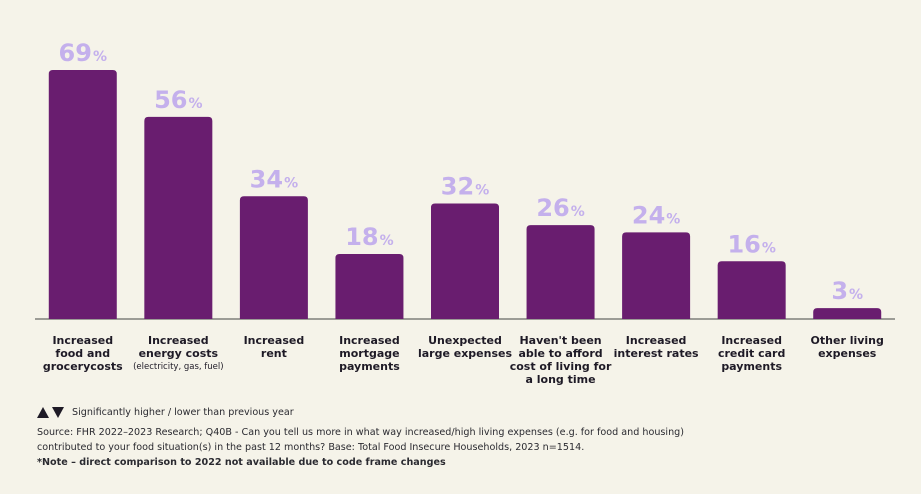 Image resolution: width=921 pixels, height=494 pixels. Describe the element at coordinates (656, 347) in the screenshot. I see `x-tick-label: Increased interest rates` at that location.